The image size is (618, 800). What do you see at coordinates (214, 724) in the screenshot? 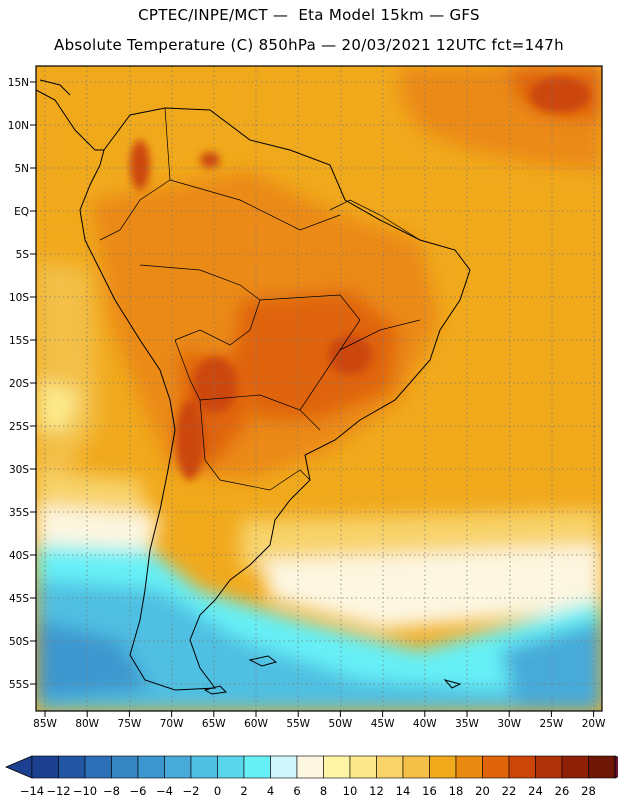
I see `lon-label: 65W` at bounding box center [214, 724].